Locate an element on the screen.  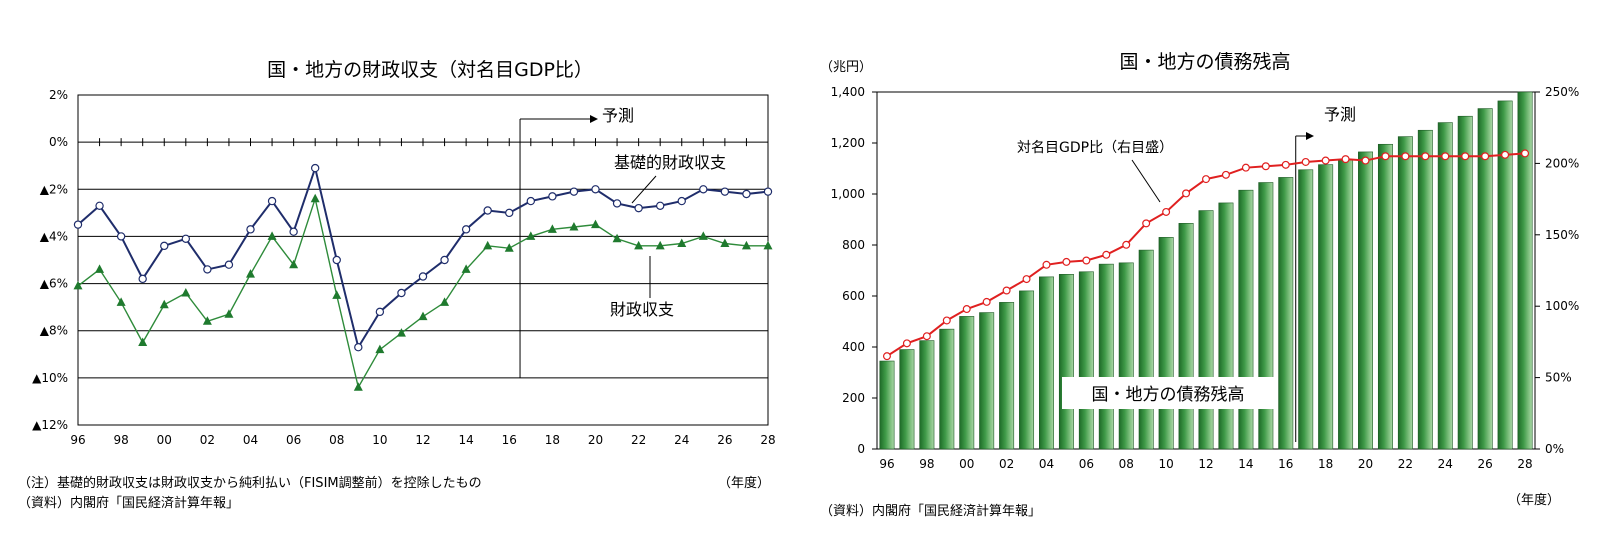
right-x-tick-label: 10 is located at coordinates (1165, 464).